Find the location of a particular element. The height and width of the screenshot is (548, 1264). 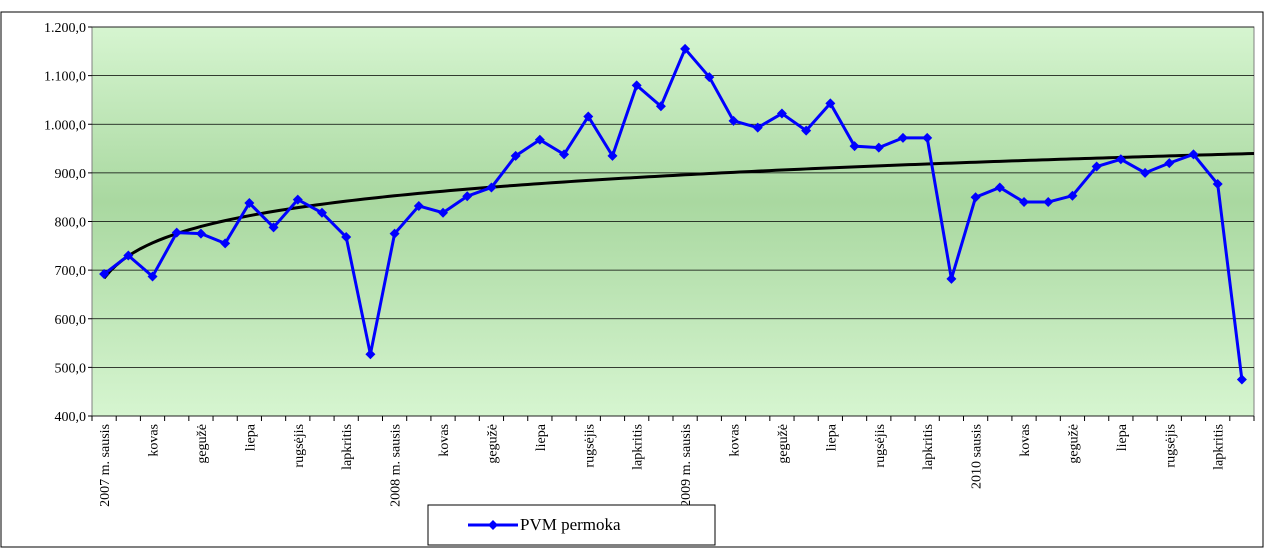

y-tick-label: 1.000,0 is located at coordinates (65, 125).